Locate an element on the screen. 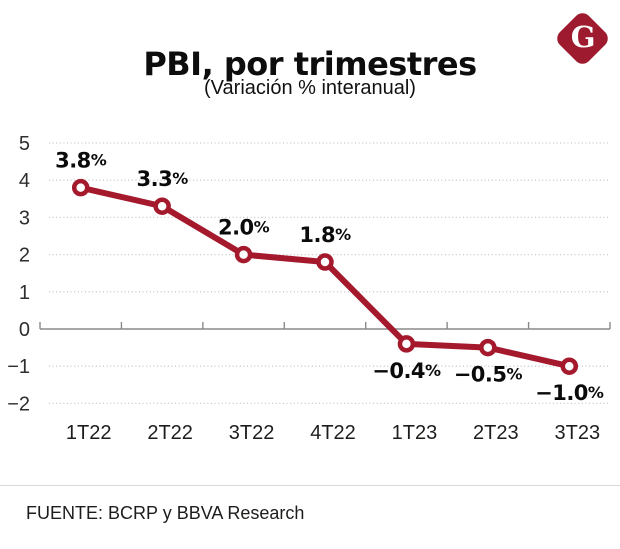 The height and width of the screenshot is (549, 620). source-text: FUENTE: BCRP y BBVA Research is located at coordinates (165, 513).